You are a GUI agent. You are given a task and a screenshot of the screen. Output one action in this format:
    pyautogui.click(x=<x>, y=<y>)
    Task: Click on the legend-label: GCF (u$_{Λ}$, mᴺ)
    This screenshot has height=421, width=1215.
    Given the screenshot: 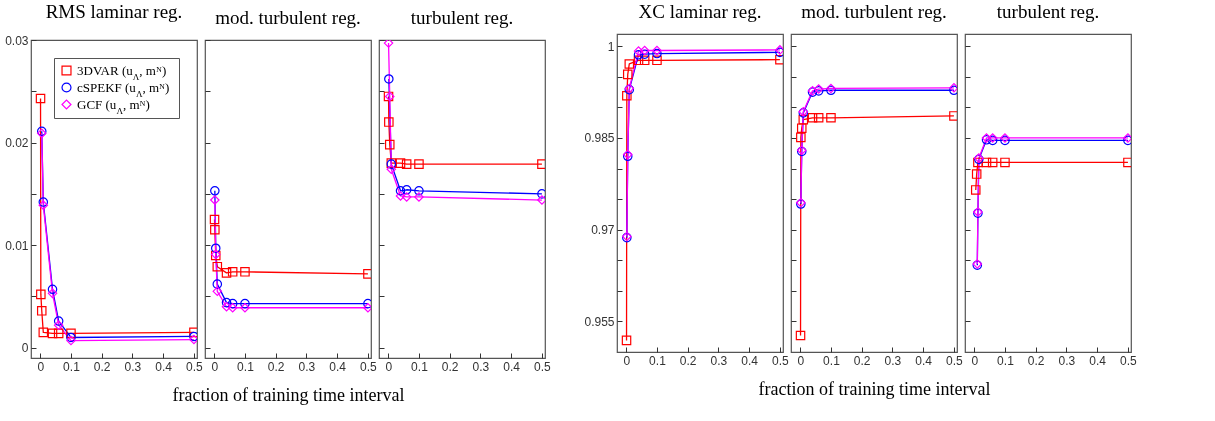 What is the action you would take?
    pyautogui.click(x=113, y=106)
    